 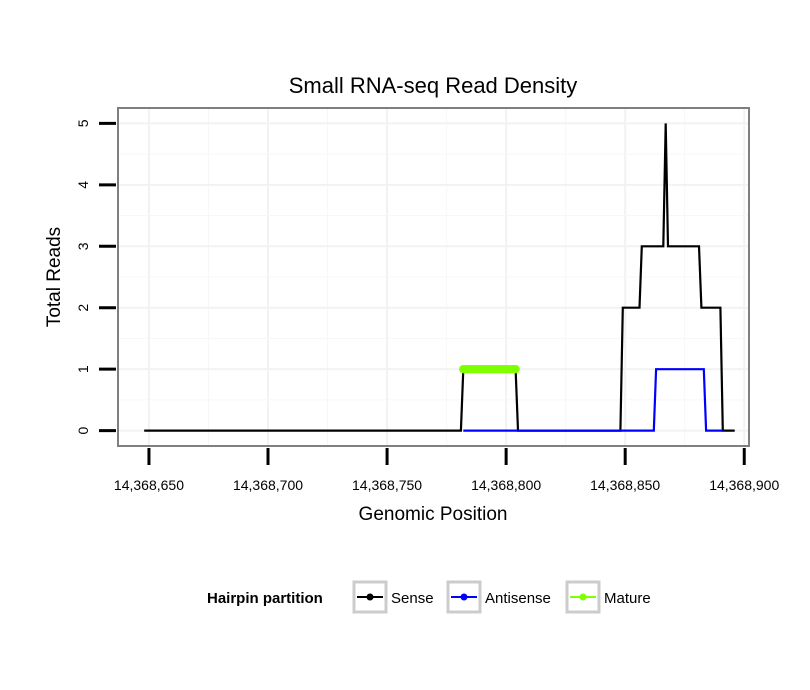 What do you see at coordinates (583, 597) in the screenshot?
I see `legend-point-mature` at bounding box center [583, 597].